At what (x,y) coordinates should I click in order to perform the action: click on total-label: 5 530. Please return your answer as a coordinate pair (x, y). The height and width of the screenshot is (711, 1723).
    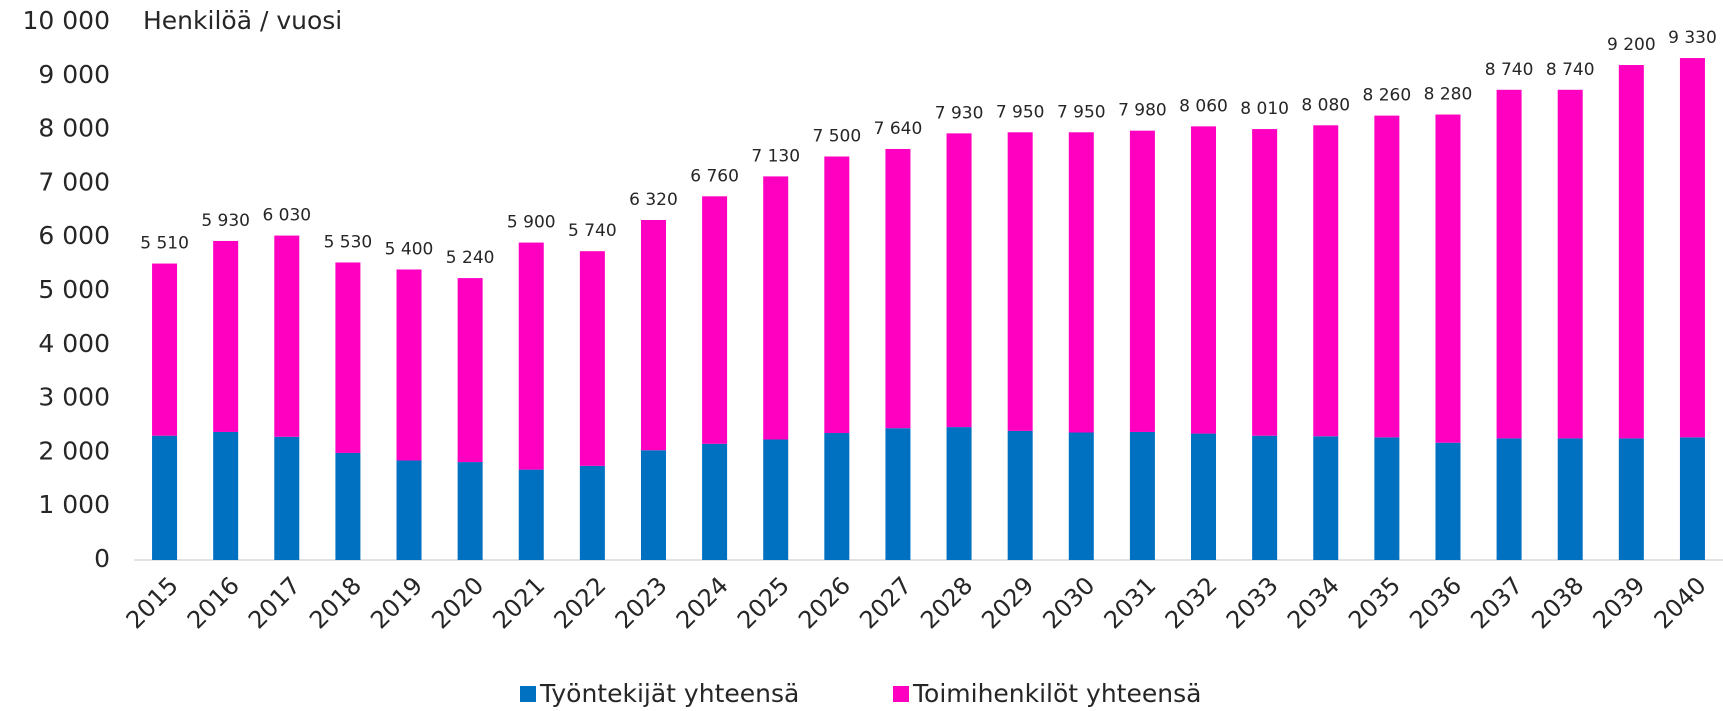
    Looking at the image, I should click on (348, 242).